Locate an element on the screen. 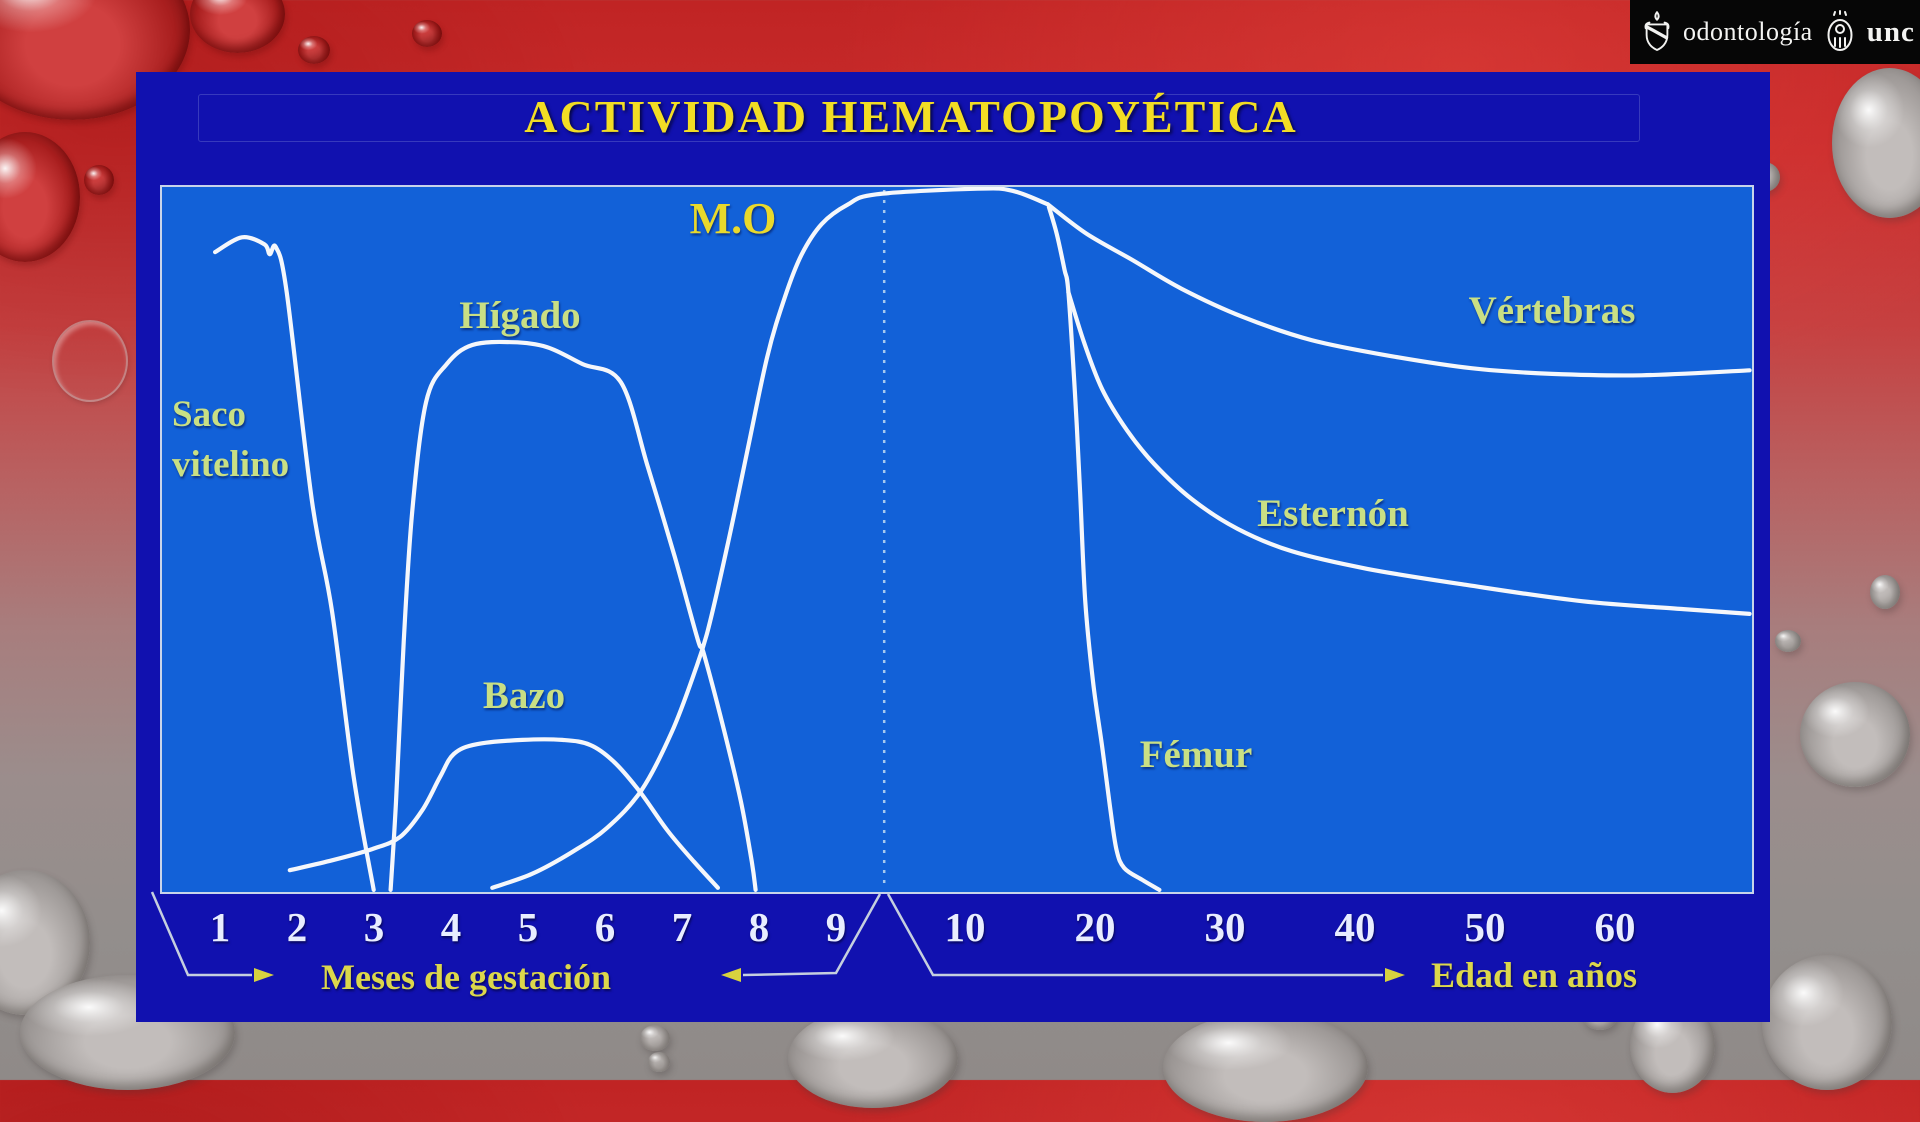 This screenshot has height=1122, width=1920. x-tick-20: 20 is located at coordinates (1095, 927).